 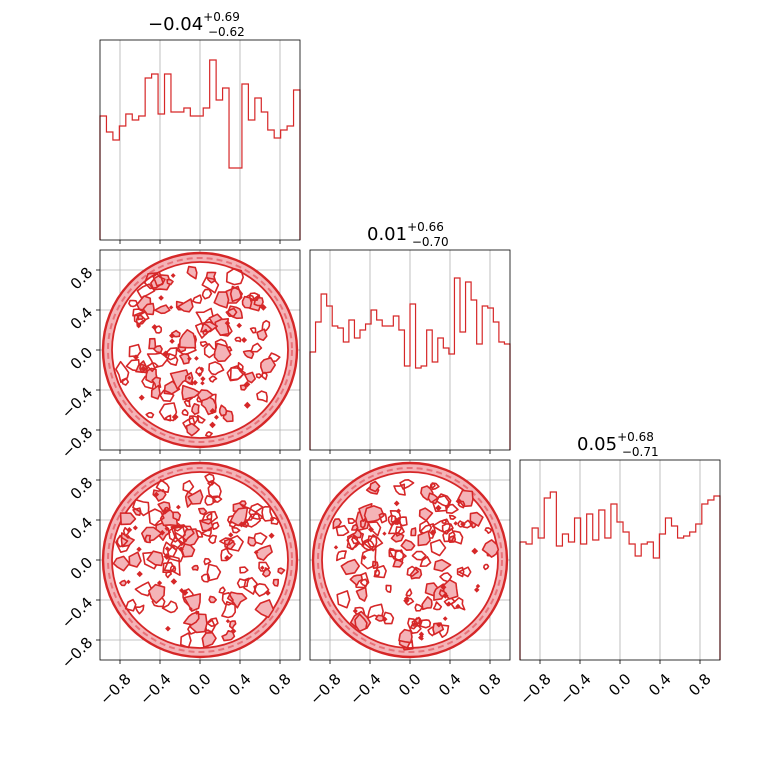 I want to click on panel-2-title-sup: +0.68, so click(x=635, y=437).